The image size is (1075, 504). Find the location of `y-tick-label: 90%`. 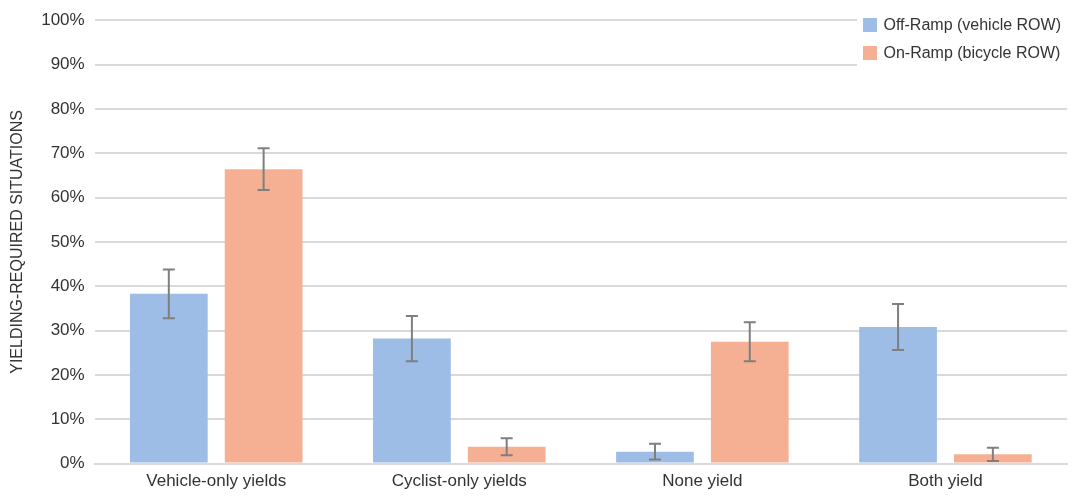

y-tick-label: 90% is located at coordinates (67, 64).